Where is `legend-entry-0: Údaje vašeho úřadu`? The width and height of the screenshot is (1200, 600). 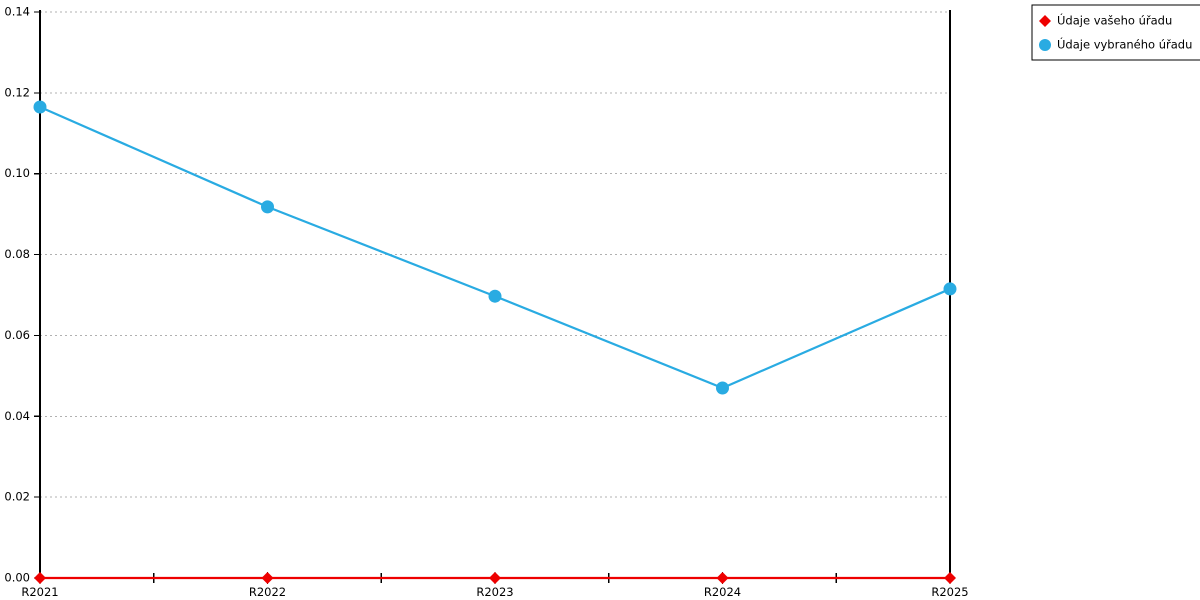 legend-entry-0: Údaje vašeho úřadu is located at coordinates (1105, 20).